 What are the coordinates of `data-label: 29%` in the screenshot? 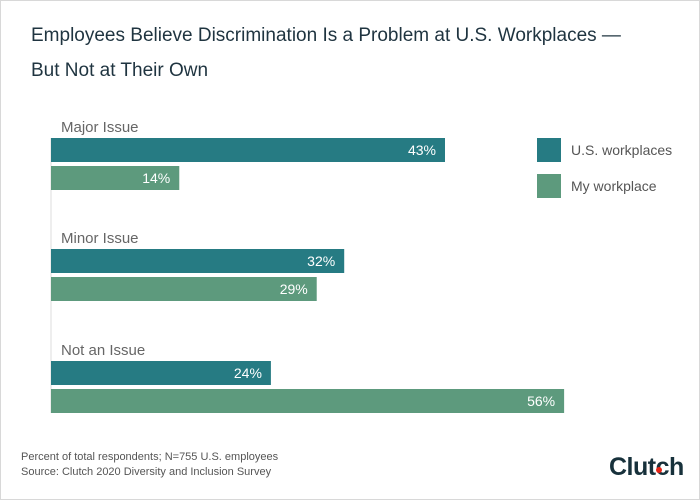 It's located at (294, 289).